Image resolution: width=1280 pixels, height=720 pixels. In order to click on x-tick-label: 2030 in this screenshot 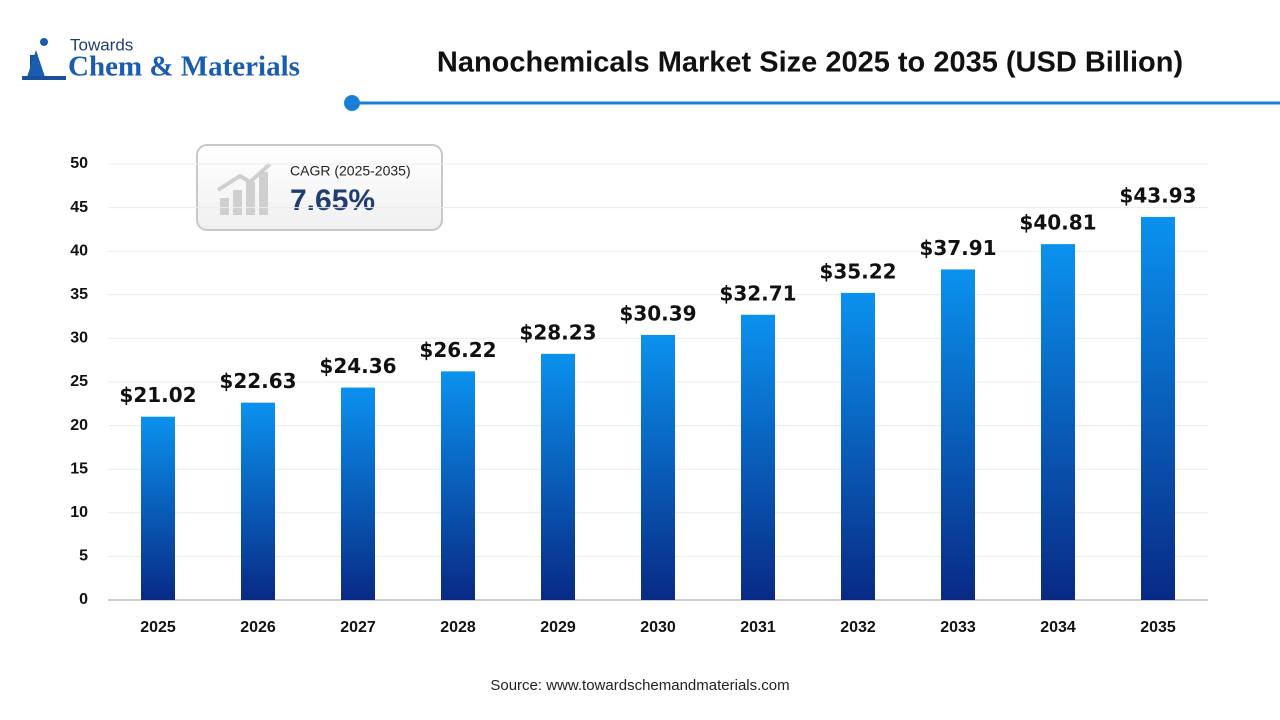, I will do `click(658, 627)`.